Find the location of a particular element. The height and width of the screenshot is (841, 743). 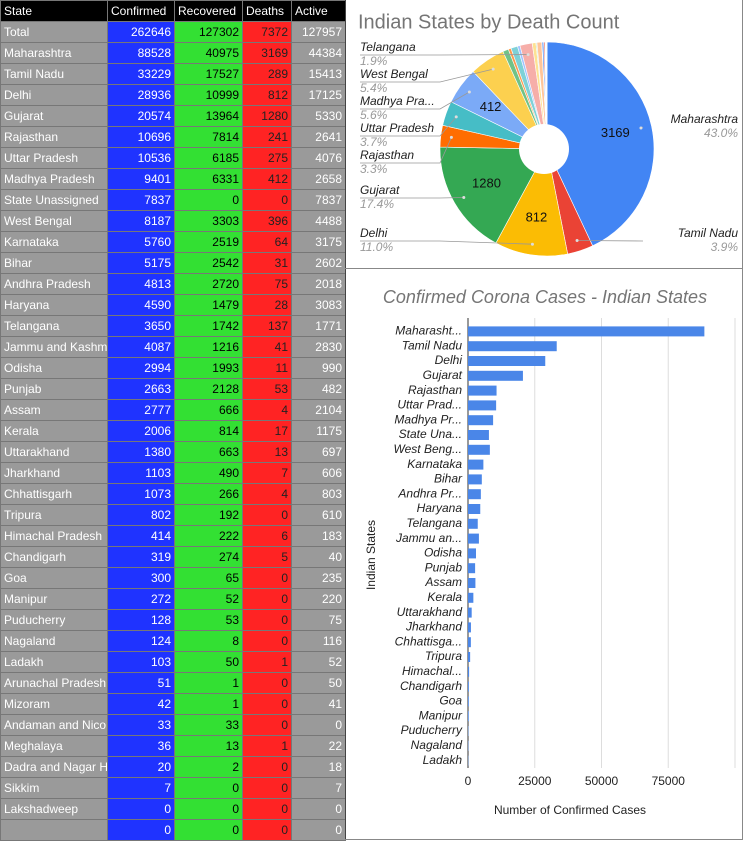

cell: 8 is located at coordinates (209, 641).